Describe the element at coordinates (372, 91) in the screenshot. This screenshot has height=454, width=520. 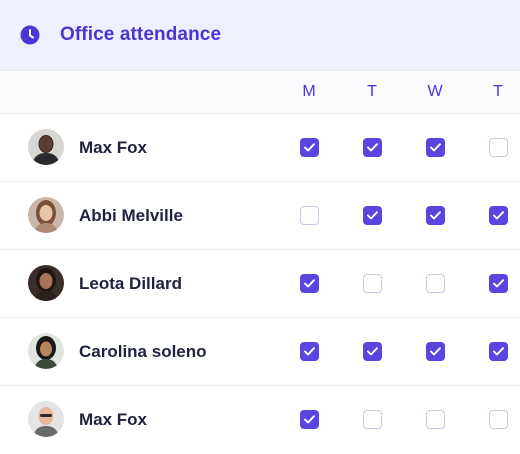
I see `day-label-tuesday: T` at that location.